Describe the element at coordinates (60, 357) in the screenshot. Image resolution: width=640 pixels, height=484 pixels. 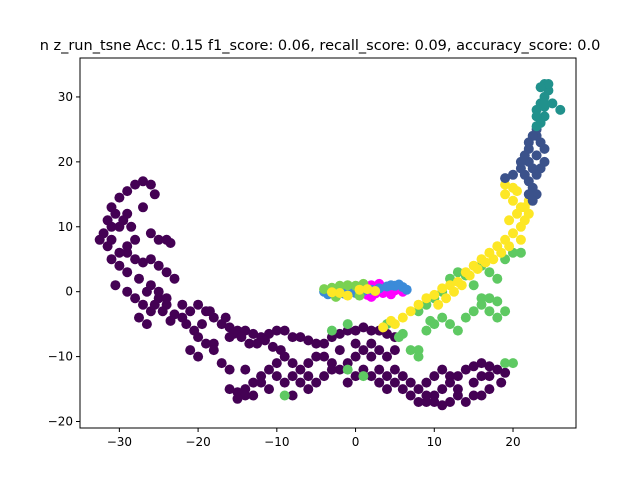
I see `y-tick-label: −10` at that location.